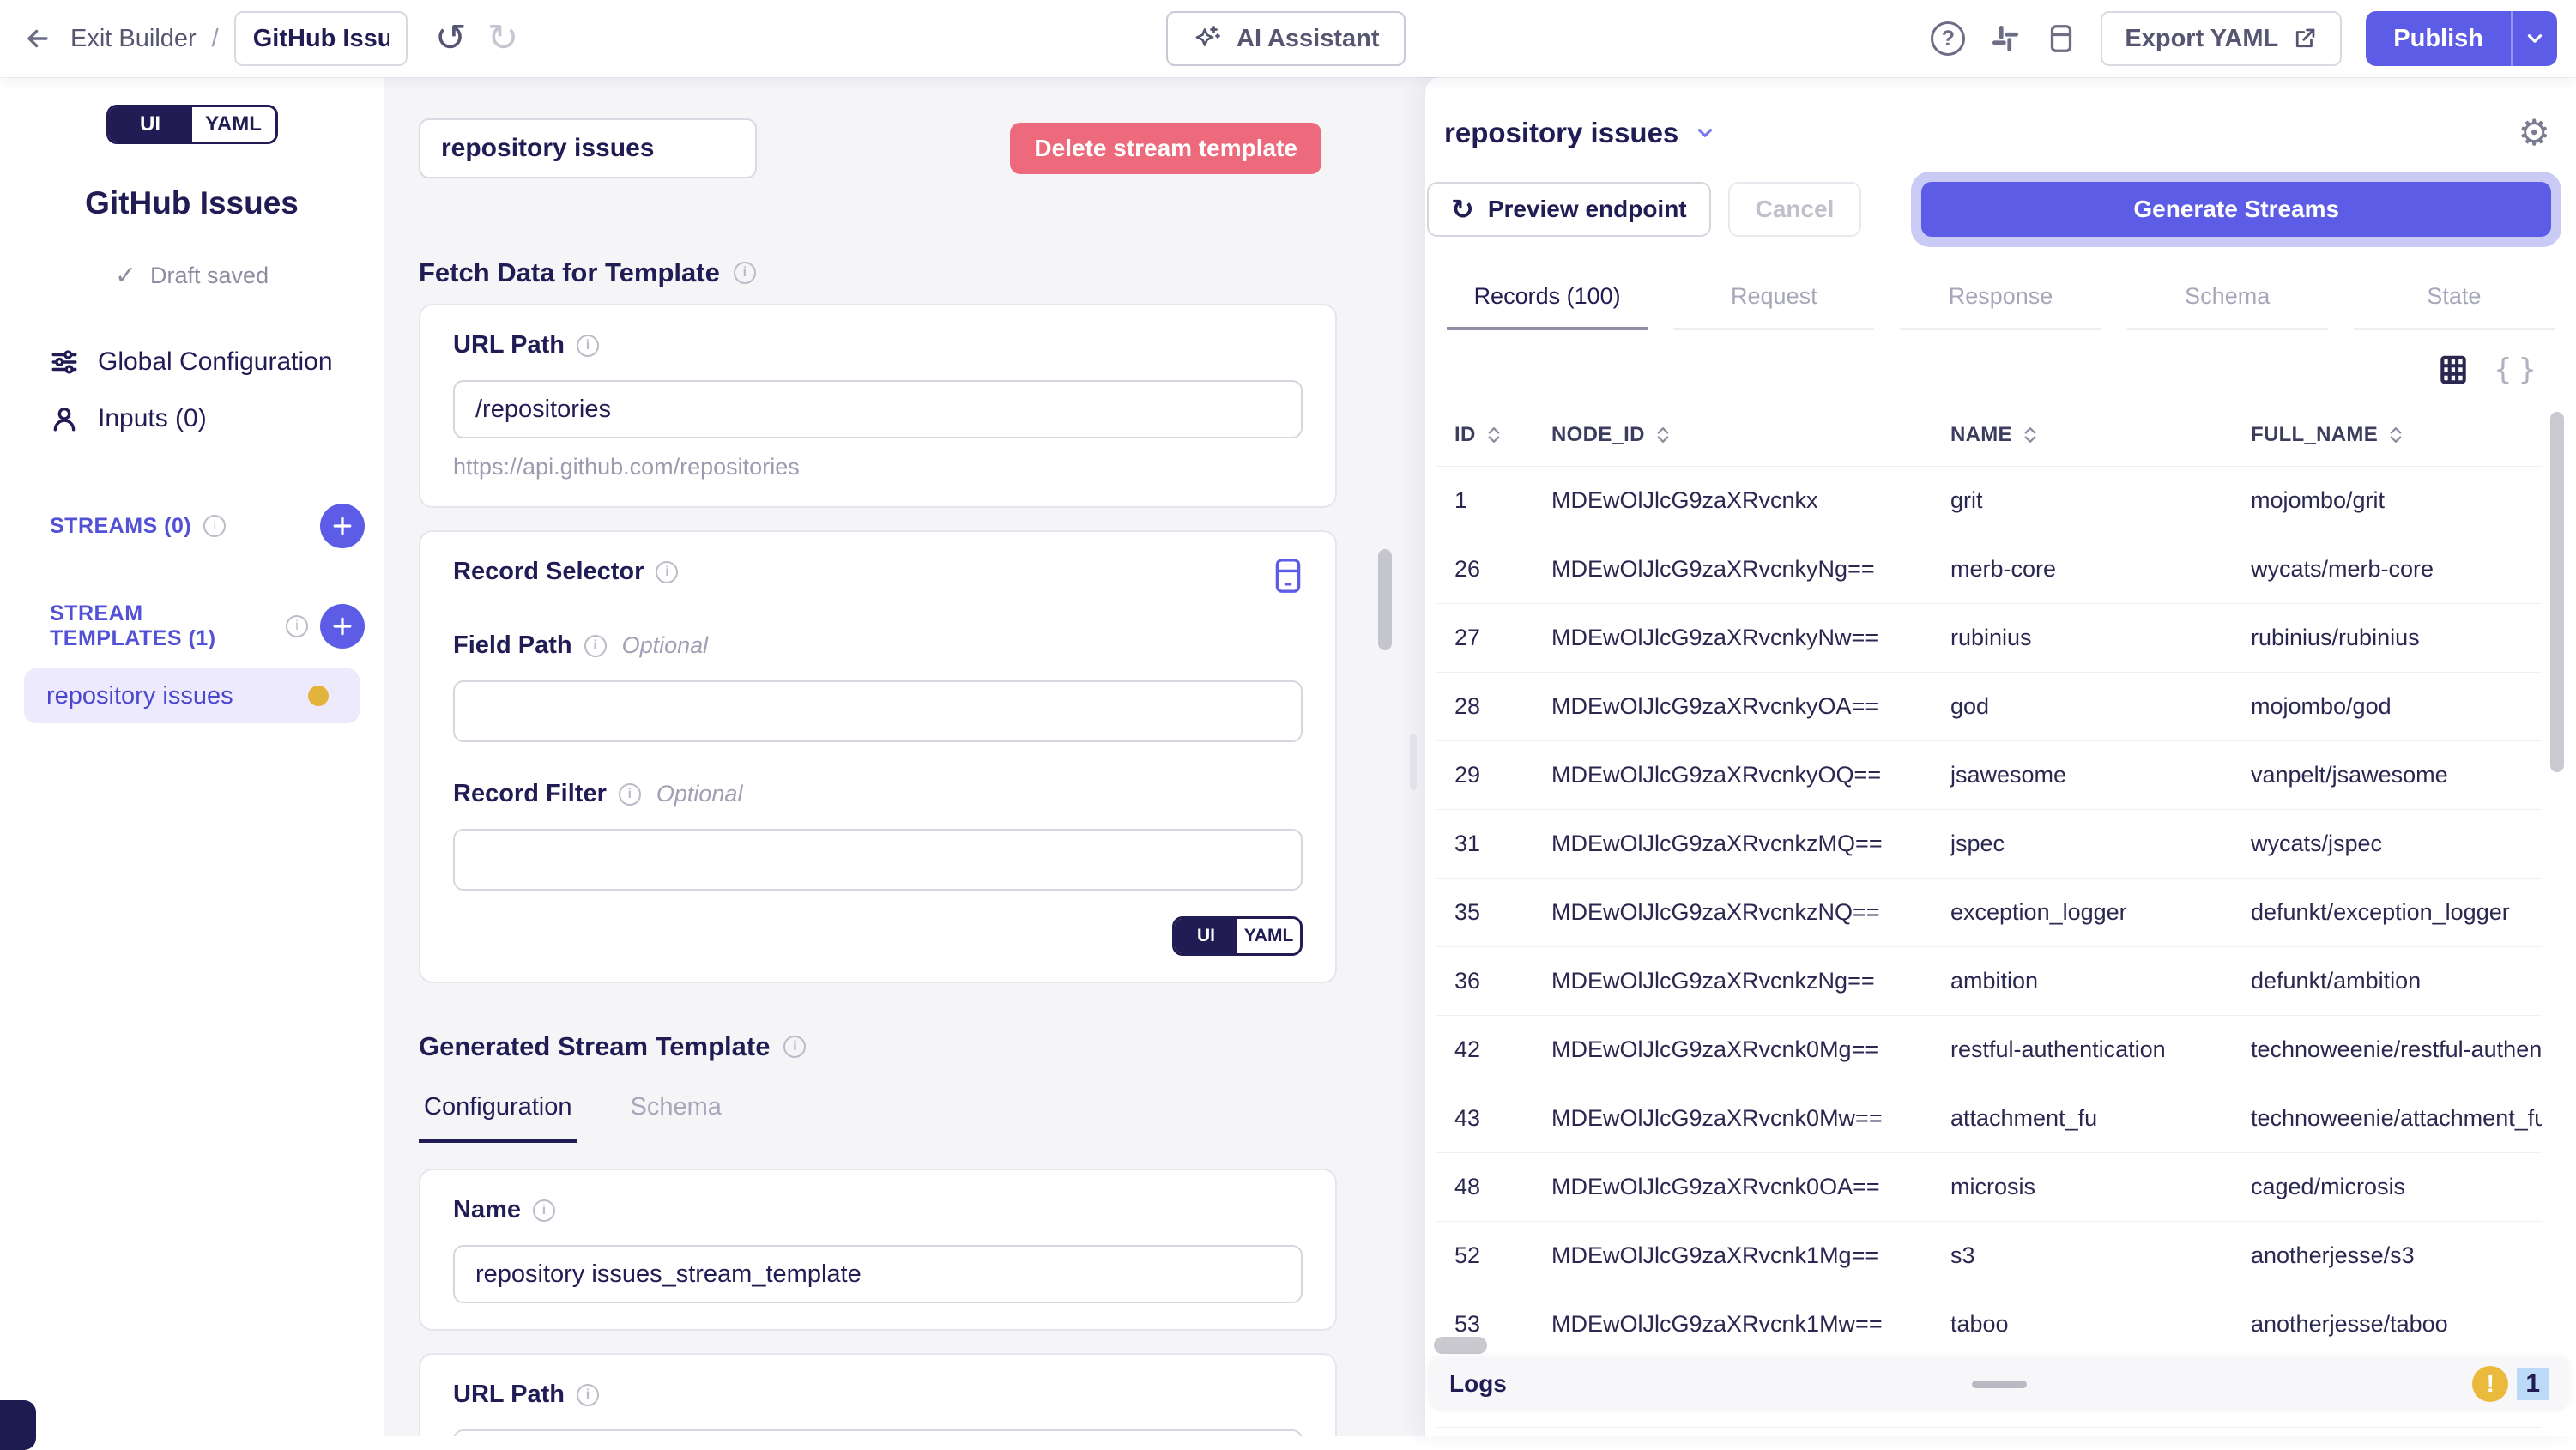 This screenshot has height=1450, width=2576. What do you see at coordinates (2453, 370) in the screenshot?
I see `table-view-icon` at bounding box center [2453, 370].